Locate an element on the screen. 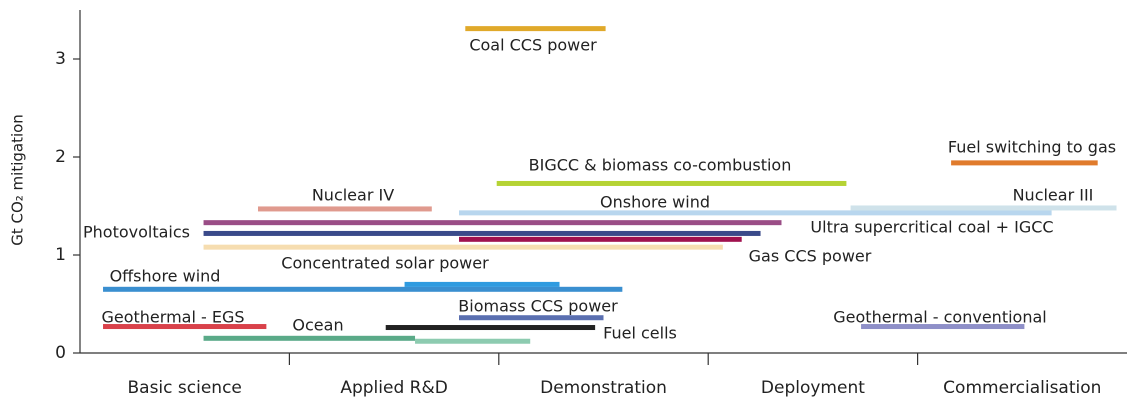 The width and height of the screenshot is (1129, 400). y-axis-label: Gt CO₂ mitigation is located at coordinates (18, 180).